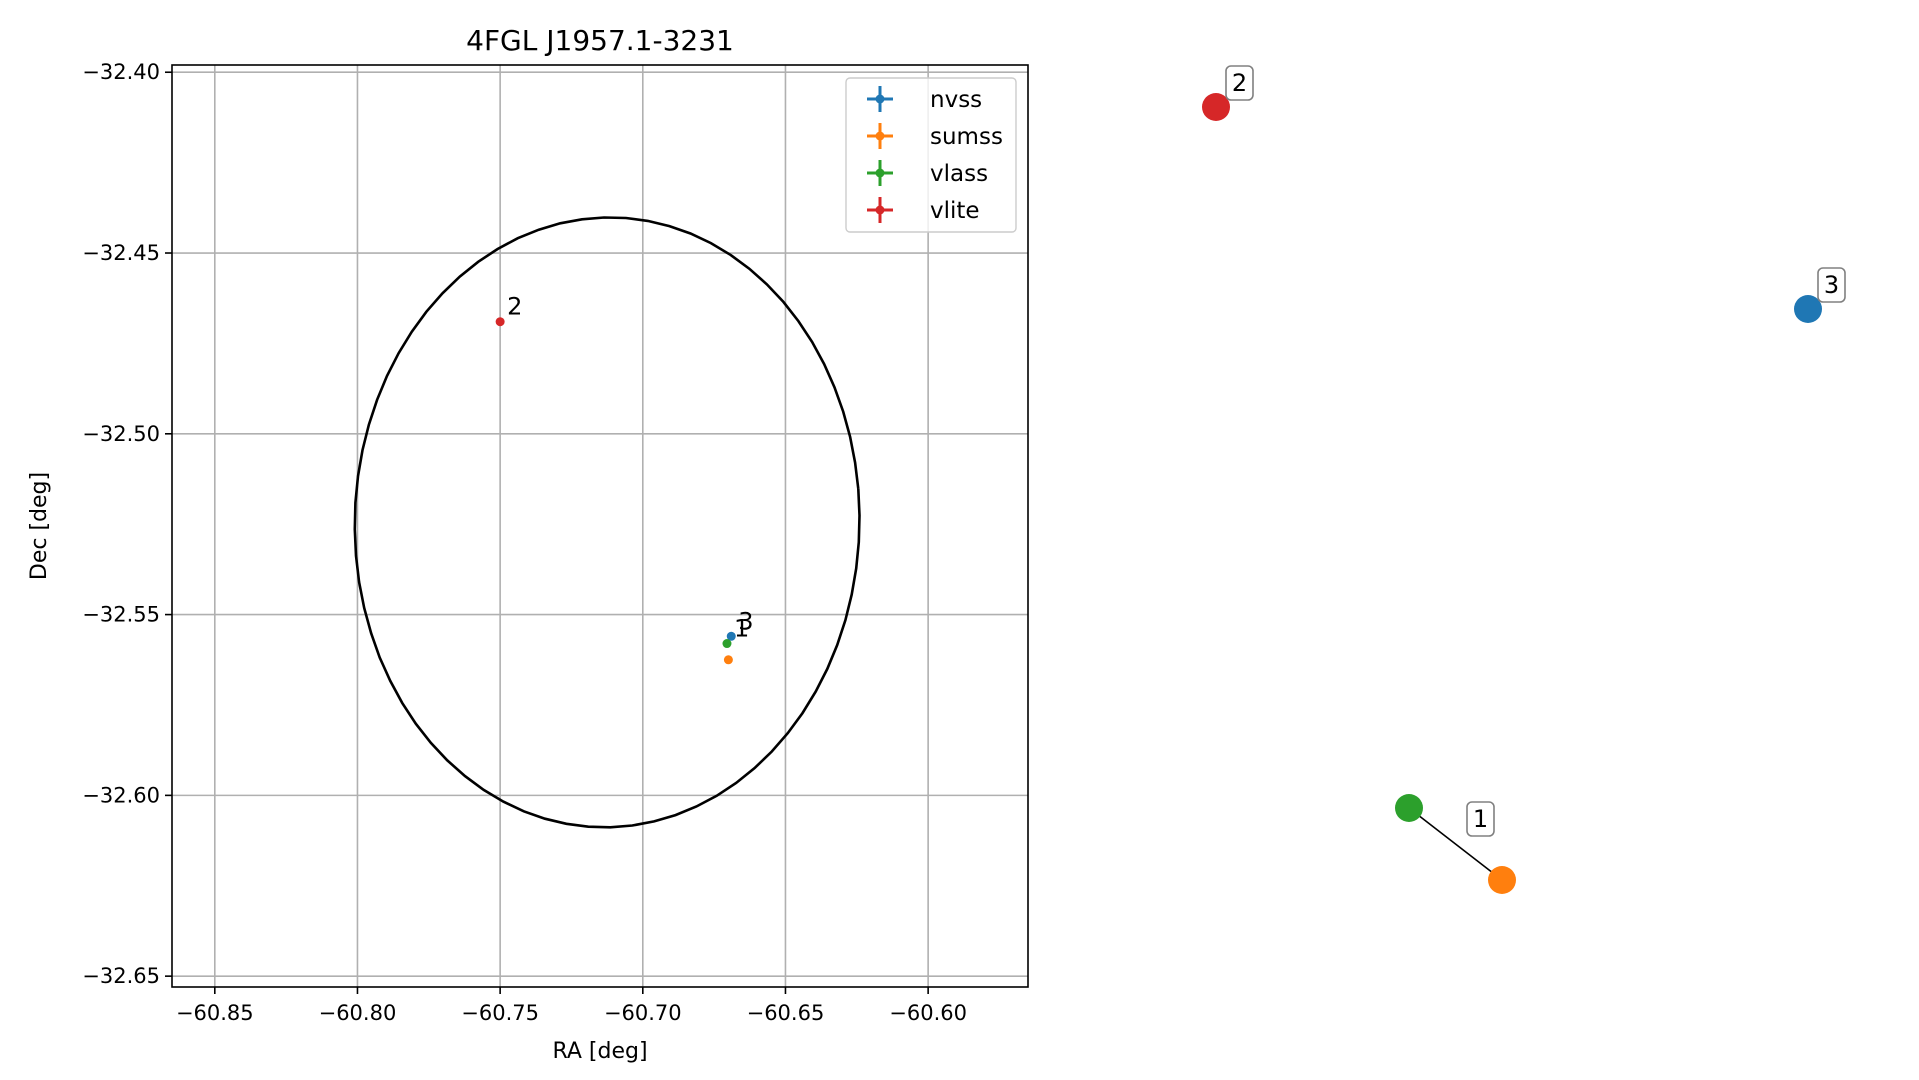 The image size is (1919, 1080). What do you see at coordinates (731, 636) in the screenshot?
I see `point-nvss` at bounding box center [731, 636].